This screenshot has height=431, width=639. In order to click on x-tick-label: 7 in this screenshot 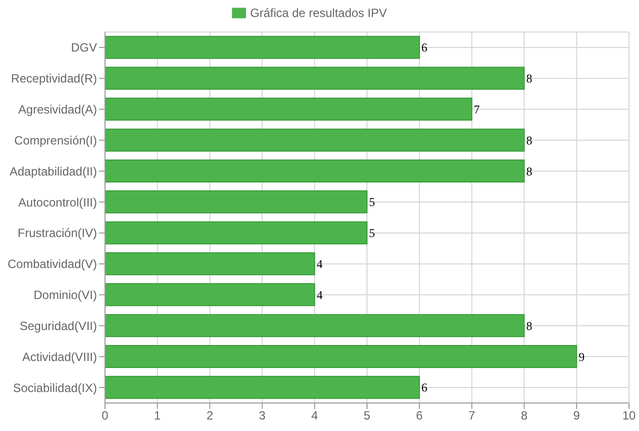, I will do `click(472, 415)`.